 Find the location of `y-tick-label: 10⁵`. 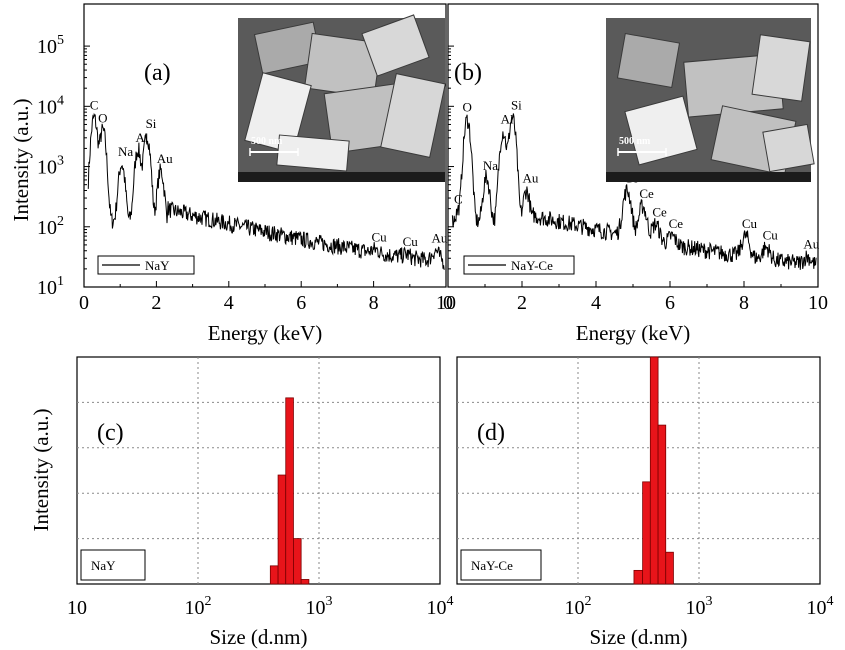

y-tick-label: 10⁵ is located at coordinates (50, 45).